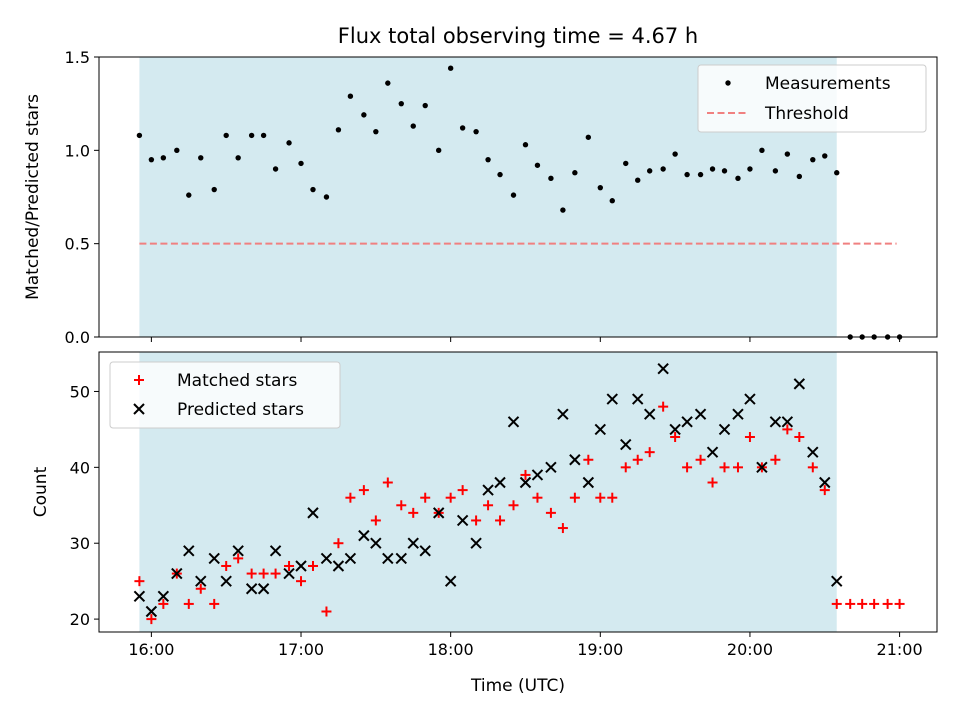 The width and height of the screenshot is (960, 720). What do you see at coordinates (80, 467) in the screenshot?
I see `y-tick-label: 40` at bounding box center [80, 467].